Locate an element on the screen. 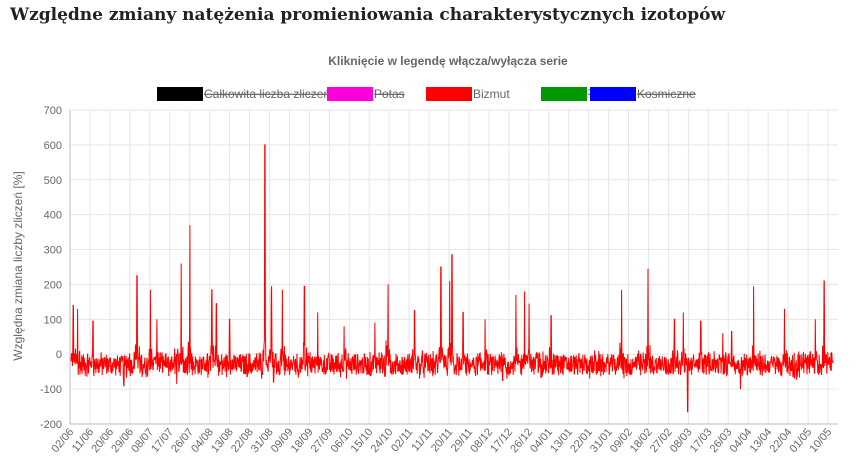 The height and width of the screenshot is (471, 868). x-tick-label: 20/11 is located at coordinates (442, 440).